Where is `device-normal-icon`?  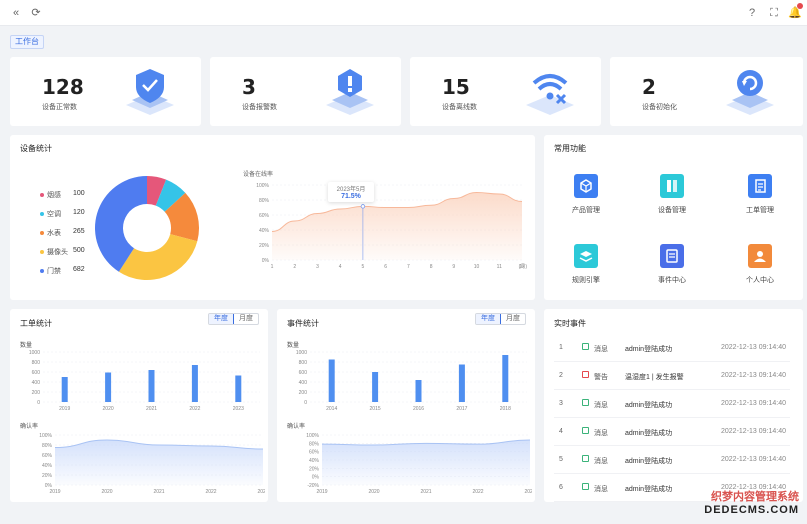 device-normal-icon is located at coordinates (150, 92).